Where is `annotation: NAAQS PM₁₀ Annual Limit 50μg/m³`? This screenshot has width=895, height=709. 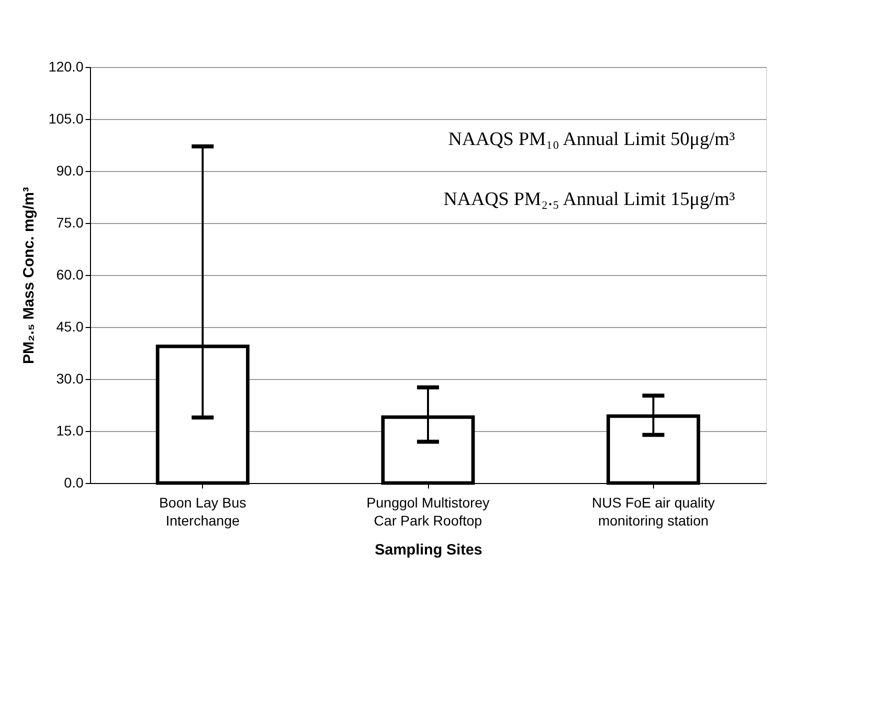
annotation: NAAQS PM₁₀ Annual Limit 50μg/m³ is located at coordinates (592, 139).